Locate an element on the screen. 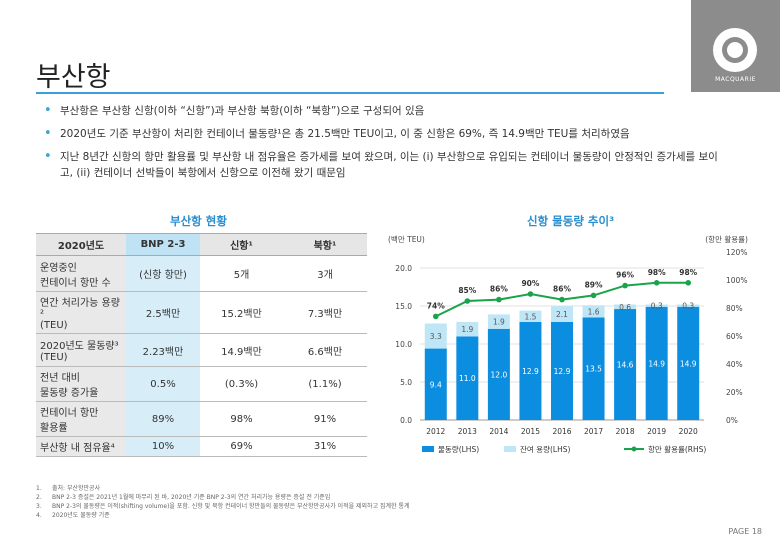 The height and width of the screenshot is (540, 780). remaining-data-label: 1.5 is located at coordinates (530, 316).